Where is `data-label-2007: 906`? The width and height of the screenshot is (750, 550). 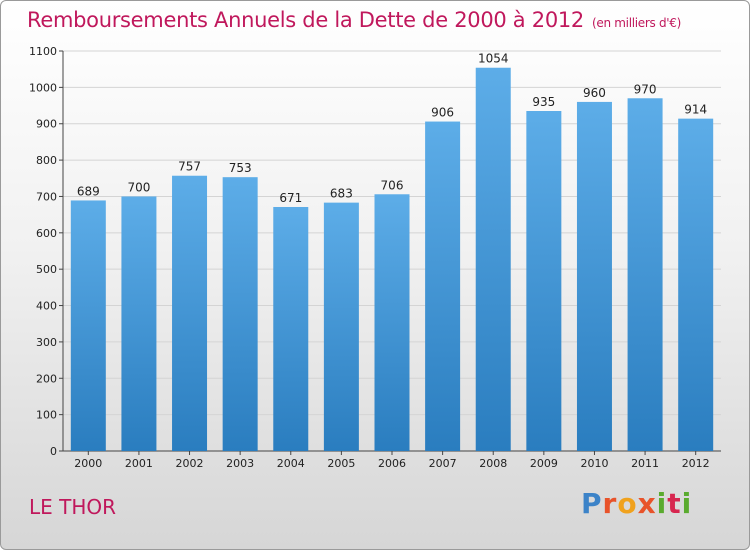 data-label-2007: 906 is located at coordinates (442, 113).